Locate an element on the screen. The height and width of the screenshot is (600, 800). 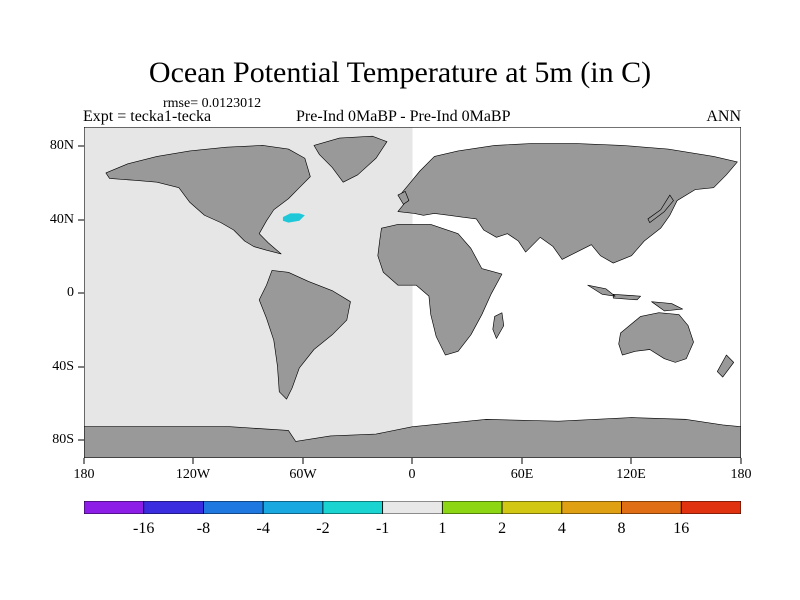
africa is located at coordinates (440, 290).